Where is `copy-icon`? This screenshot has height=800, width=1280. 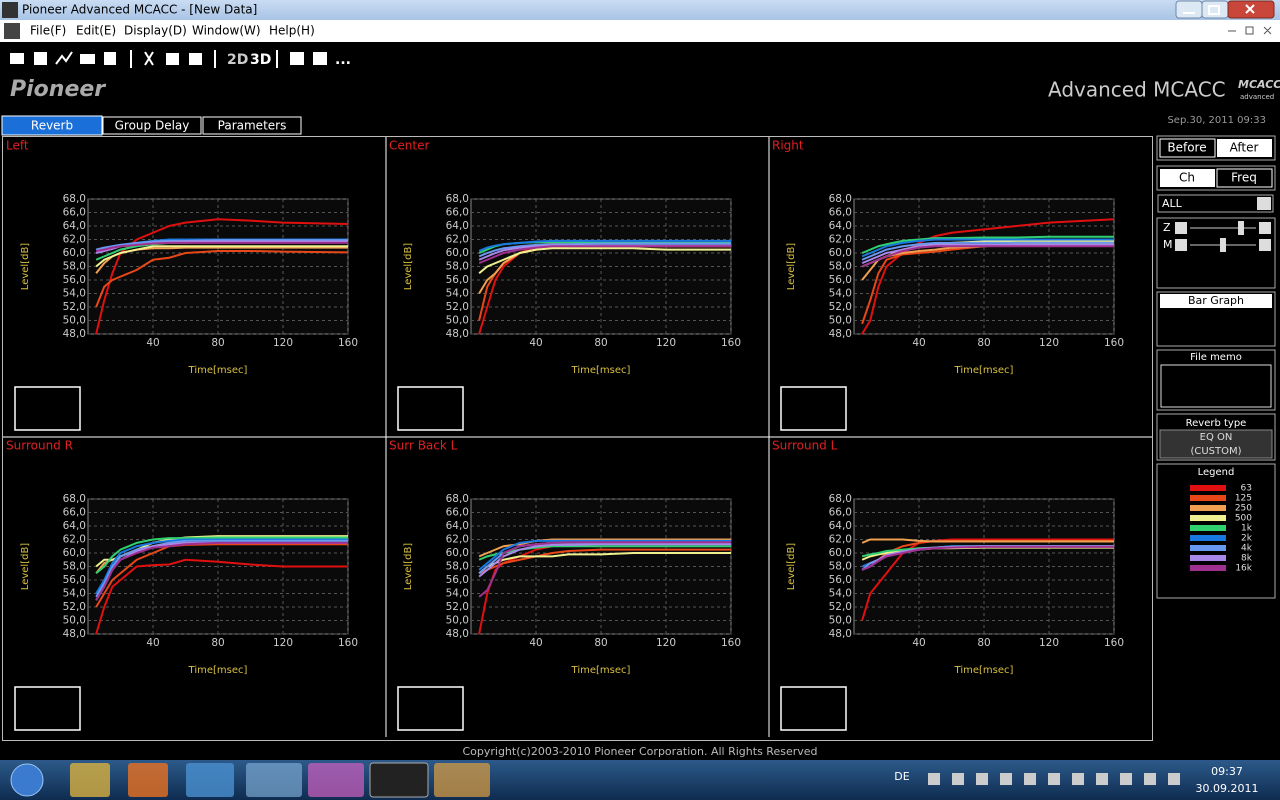 copy-icon is located at coordinates (172, 59).